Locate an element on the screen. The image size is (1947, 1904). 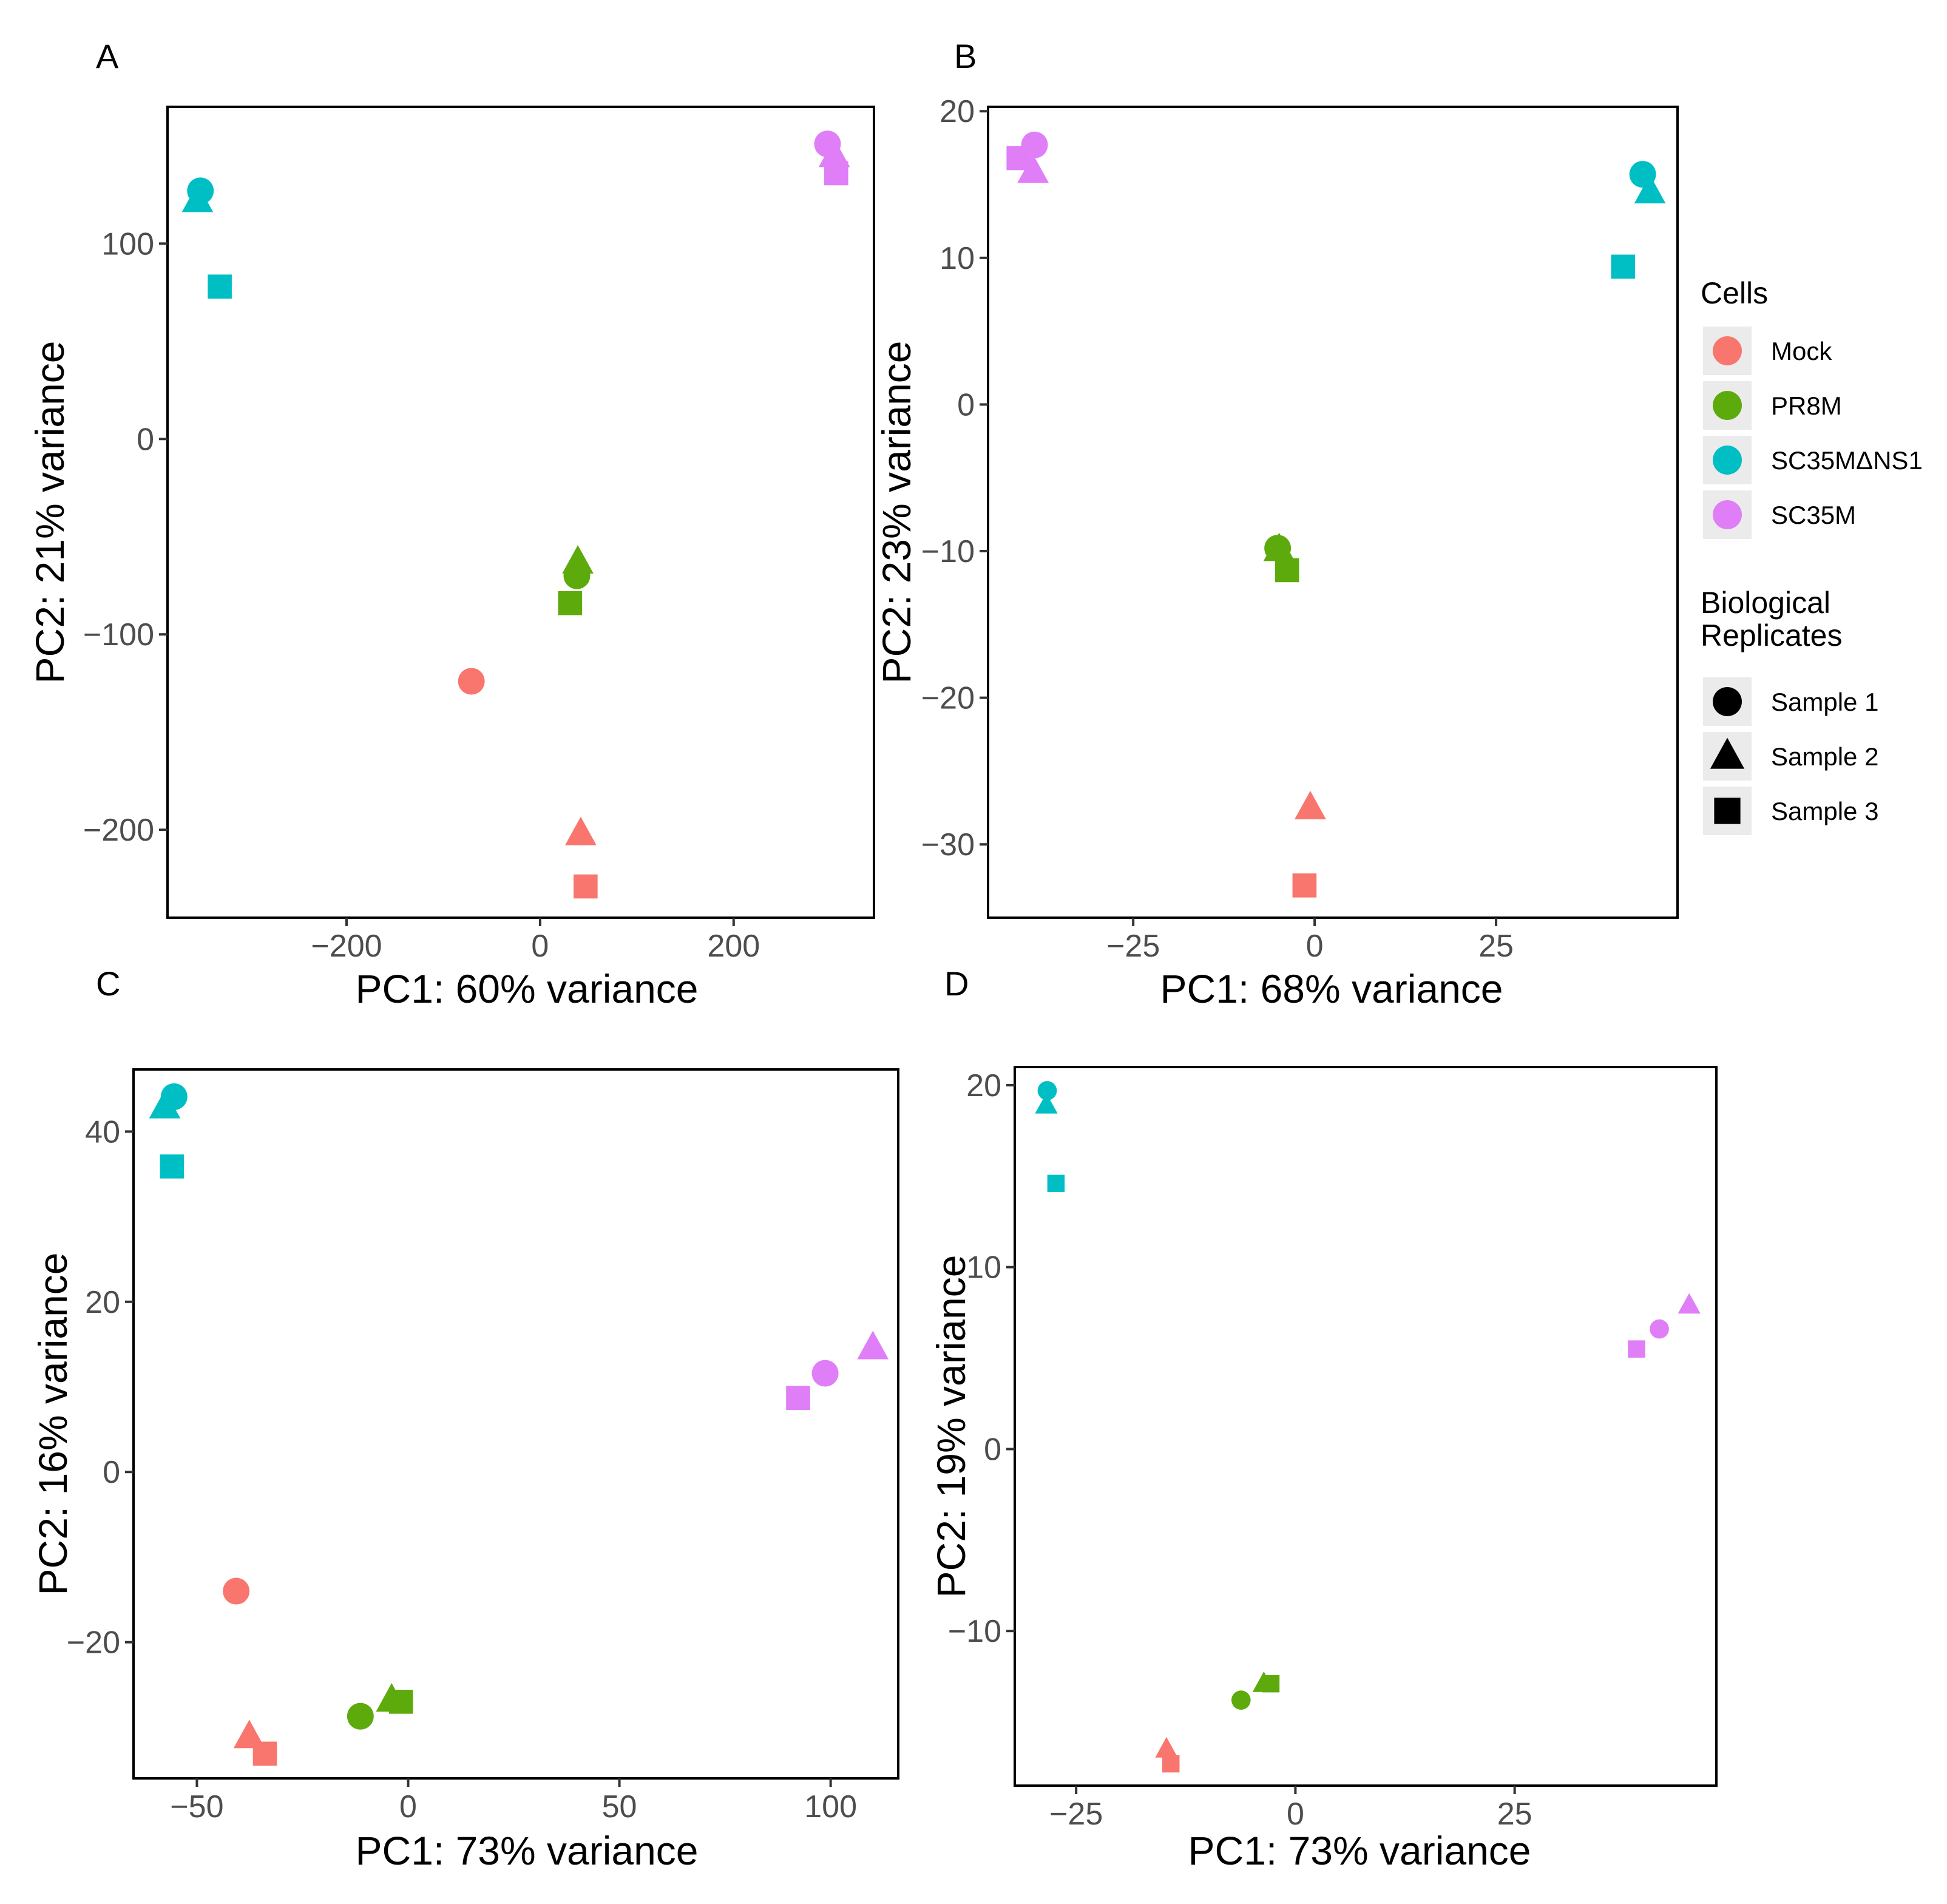
legend-cells-title: Cells is located at coordinates (1734, 293).